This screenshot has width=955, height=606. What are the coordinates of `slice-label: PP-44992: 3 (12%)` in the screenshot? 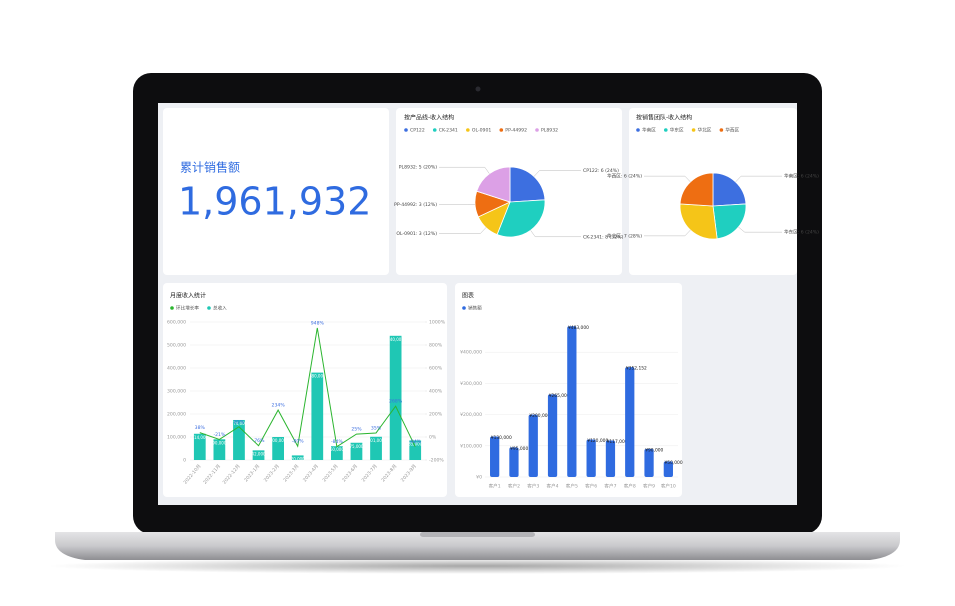 It's located at (415, 205).